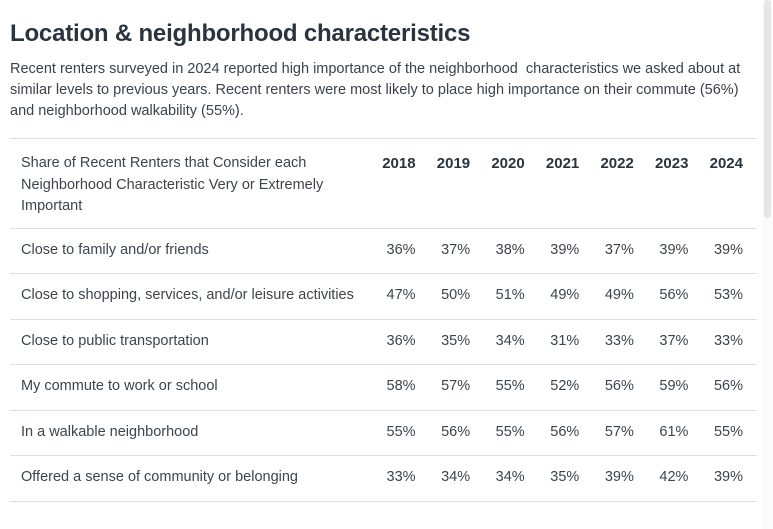 This screenshot has width=773, height=529. Describe the element at coordinates (674, 477) in the screenshot. I see `value-cell: 42%` at that location.